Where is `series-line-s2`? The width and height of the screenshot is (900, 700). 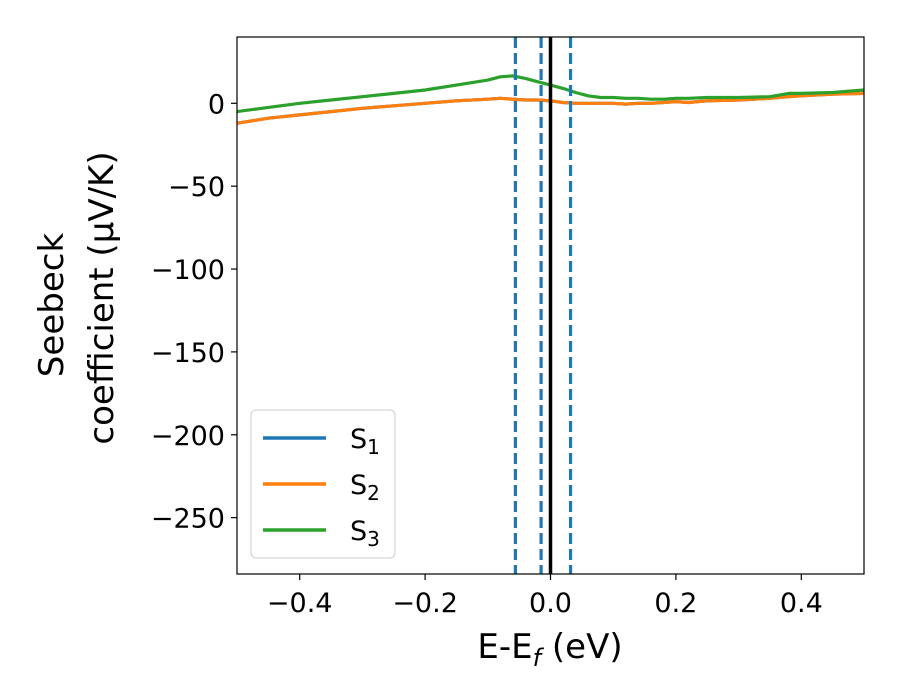
series-line-s2 is located at coordinates (550, 108).